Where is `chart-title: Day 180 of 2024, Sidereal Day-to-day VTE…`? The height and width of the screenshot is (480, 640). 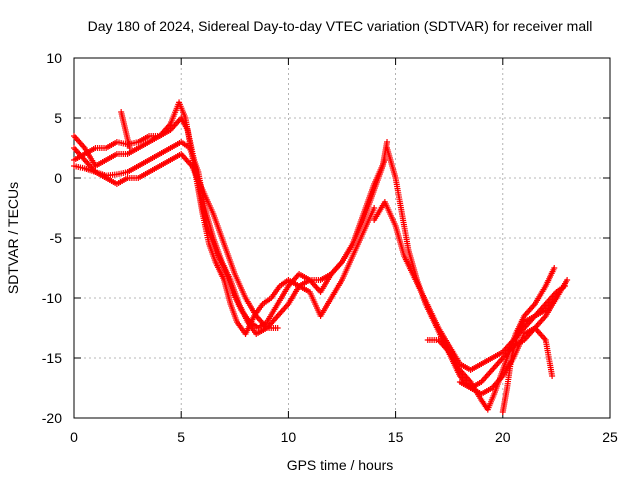
chart-title: Day 180 of 2024, Sidereal Day-to-day VTE… is located at coordinates (340, 26).